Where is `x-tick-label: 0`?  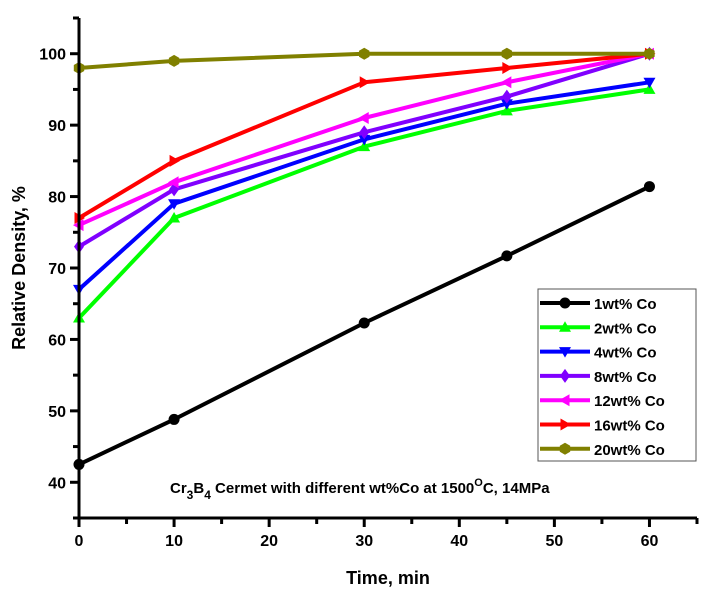 x-tick-label: 0 is located at coordinates (79, 541).